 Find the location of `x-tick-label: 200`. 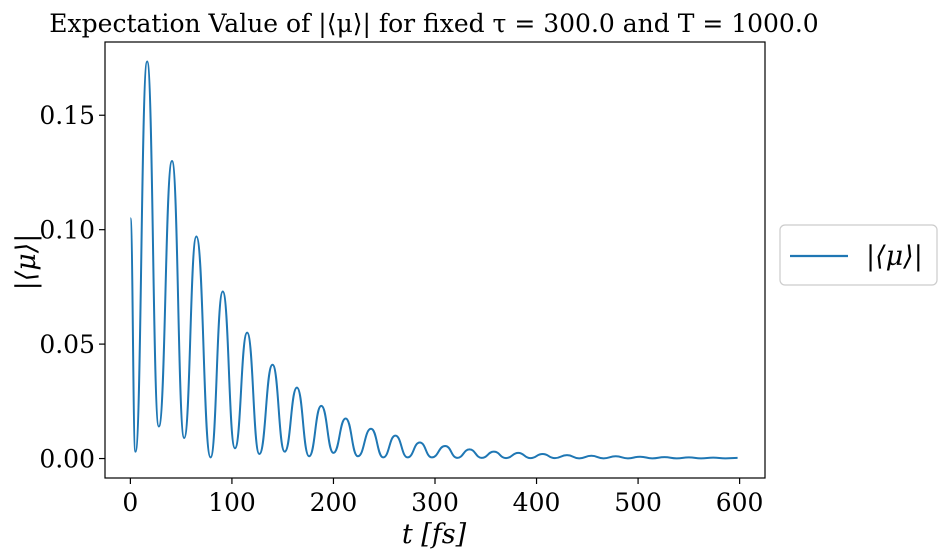

x-tick-label: 200 is located at coordinates (334, 502).